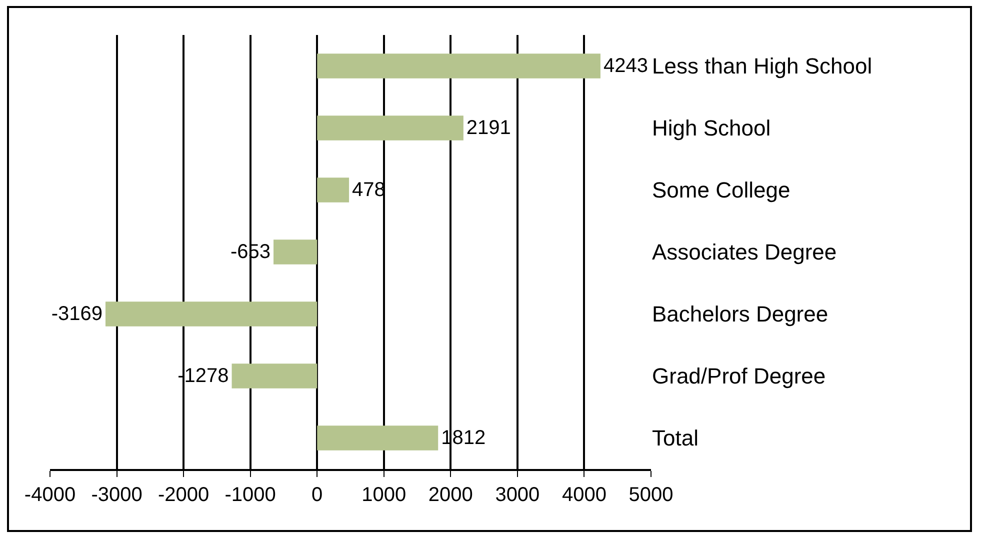  I want to click on y-tick-label: Some College, so click(721, 190).